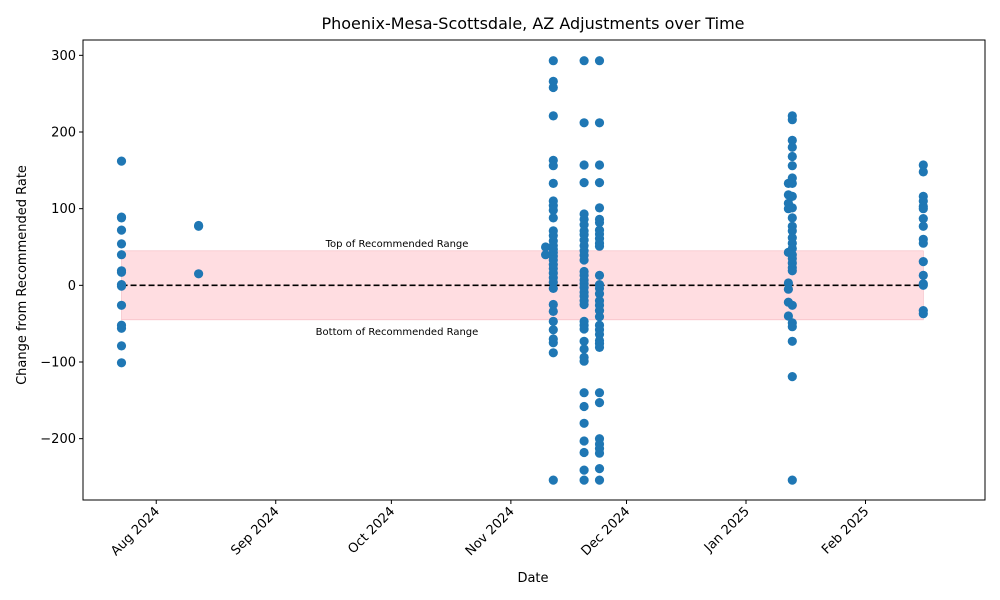  Describe the element at coordinates (72, 286) in the screenshot. I see `y-tick-label: 0` at that location.